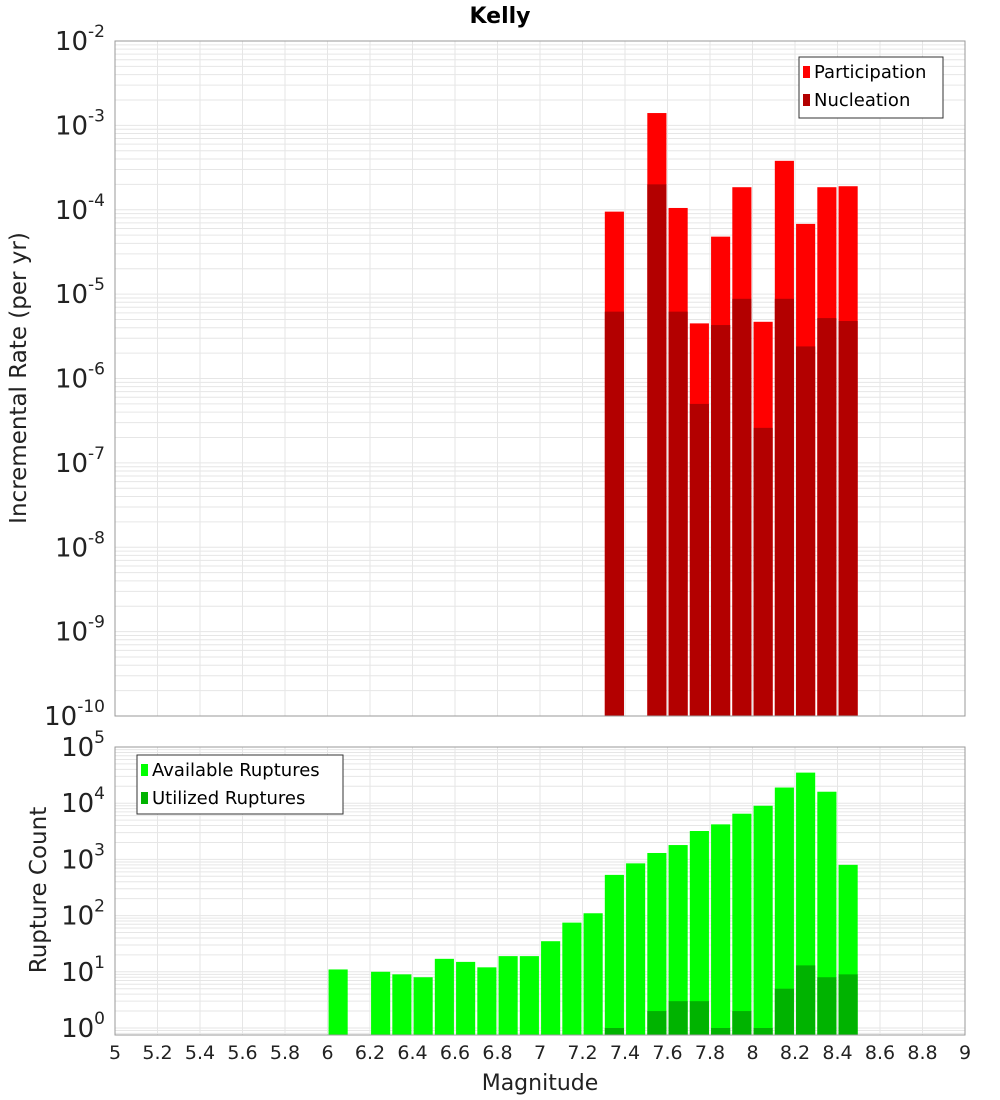 This screenshot has width=1000, height=1100. What do you see at coordinates (83, 801) in the screenshot?
I see `y-tick-label: 10⁴` at bounding box center [83, 801].